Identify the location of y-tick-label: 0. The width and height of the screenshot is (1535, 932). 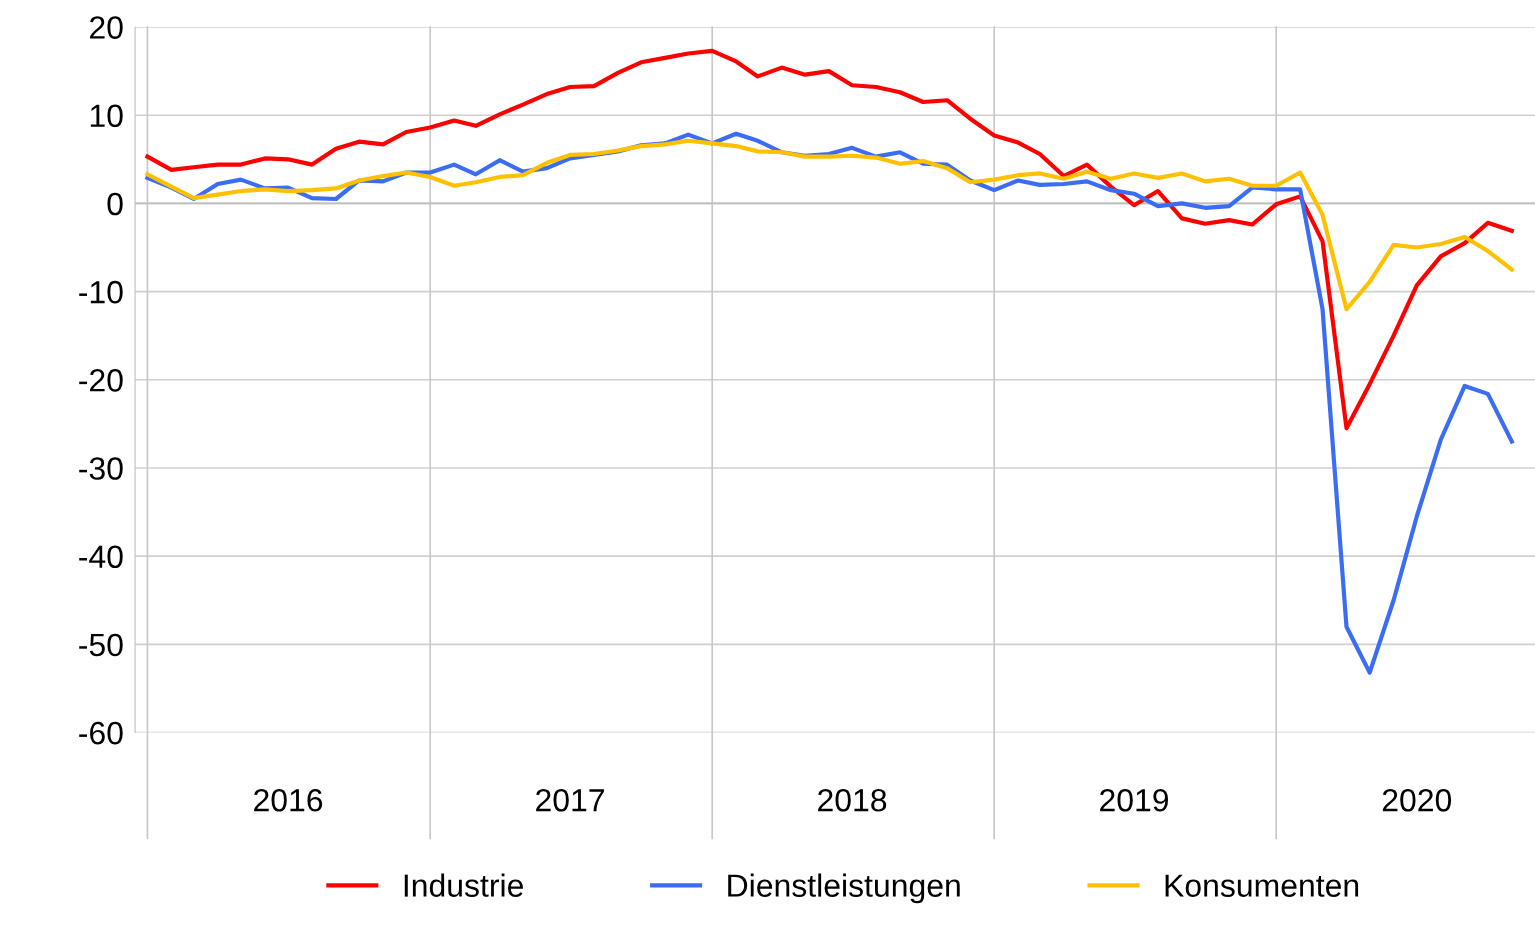
(115, 204).